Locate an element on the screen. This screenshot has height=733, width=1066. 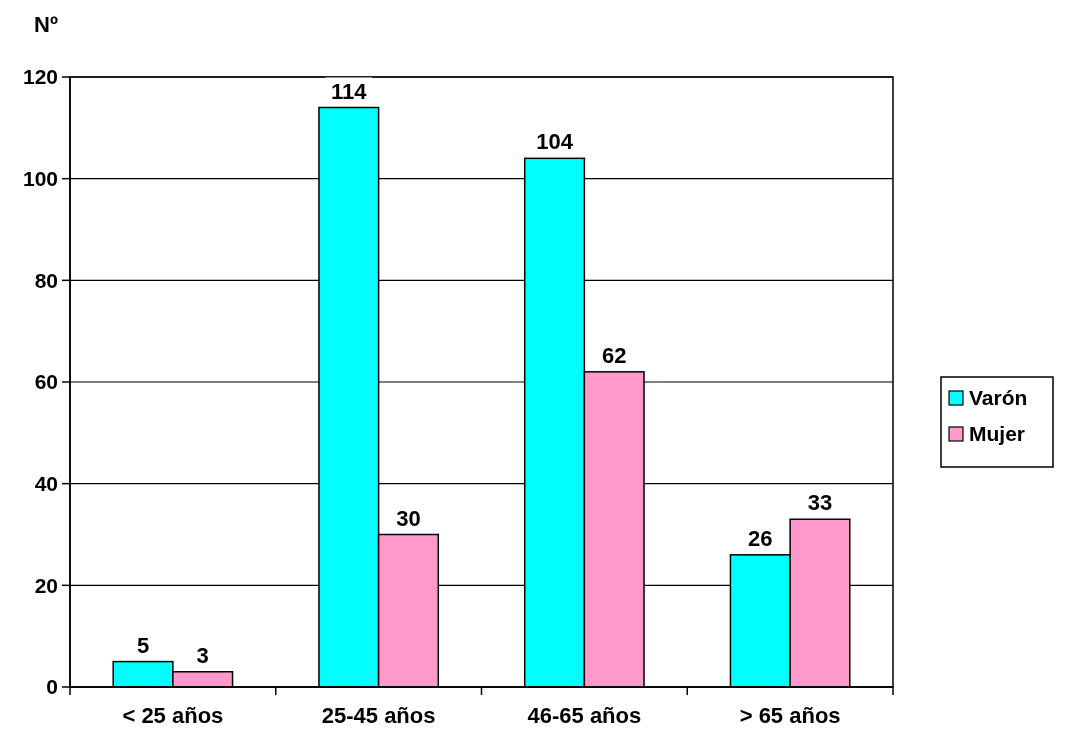
x-tick-label: > 65 años is located at coordinates (790, 715).